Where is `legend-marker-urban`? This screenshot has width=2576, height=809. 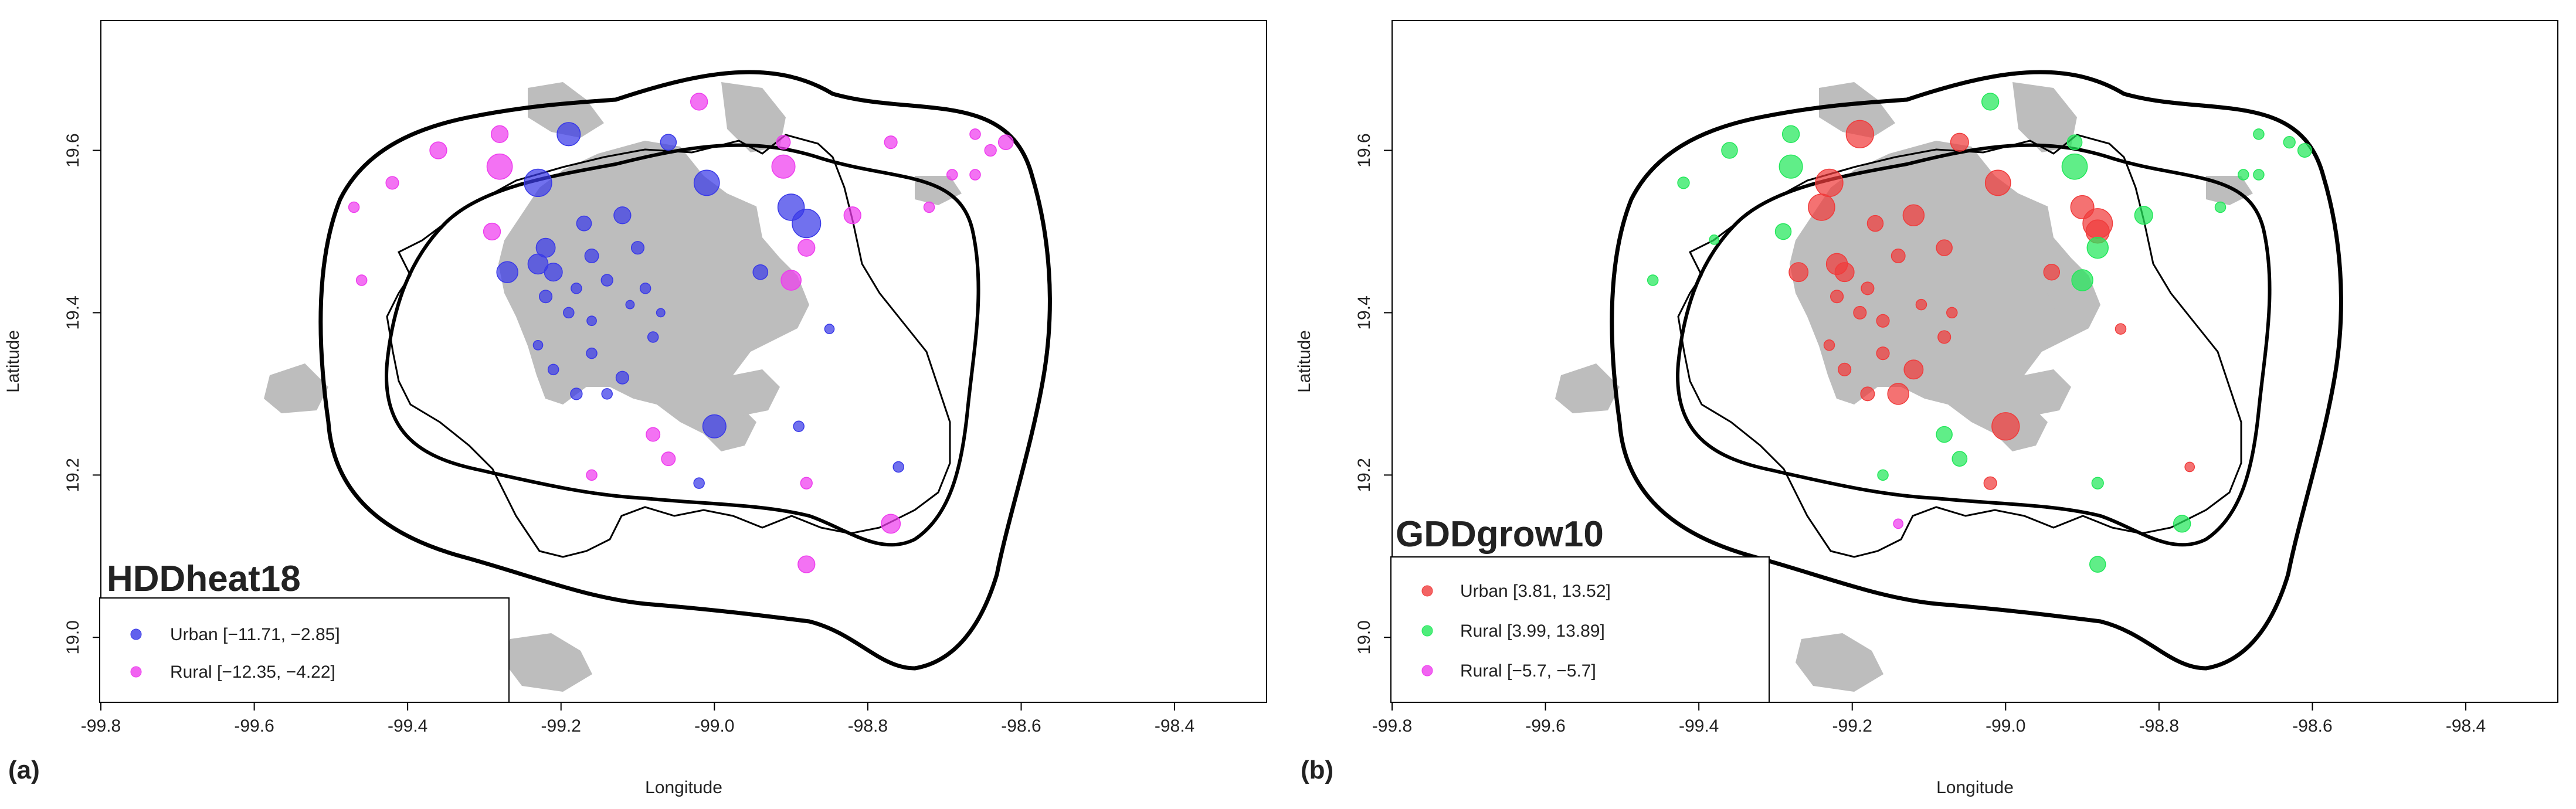
legend-marker-urban is located at coordinates (136, 634).